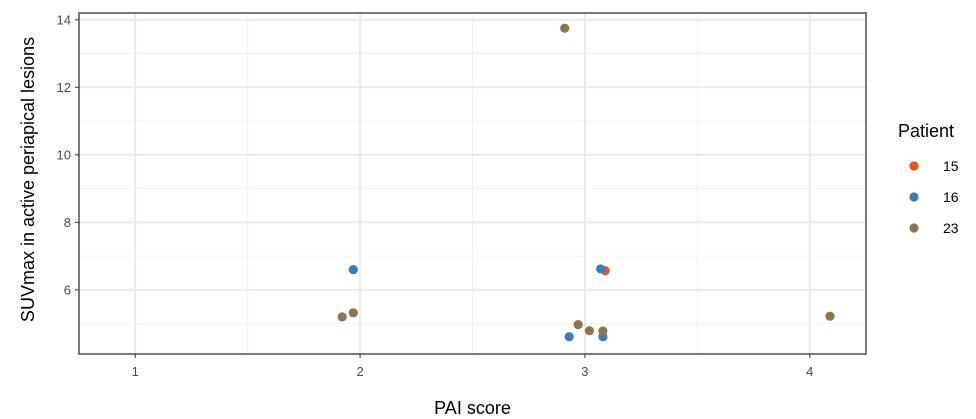 The width and height of the screenshot is (976, 419). I want to click on x-tick-label: 2, so click(359, 371).